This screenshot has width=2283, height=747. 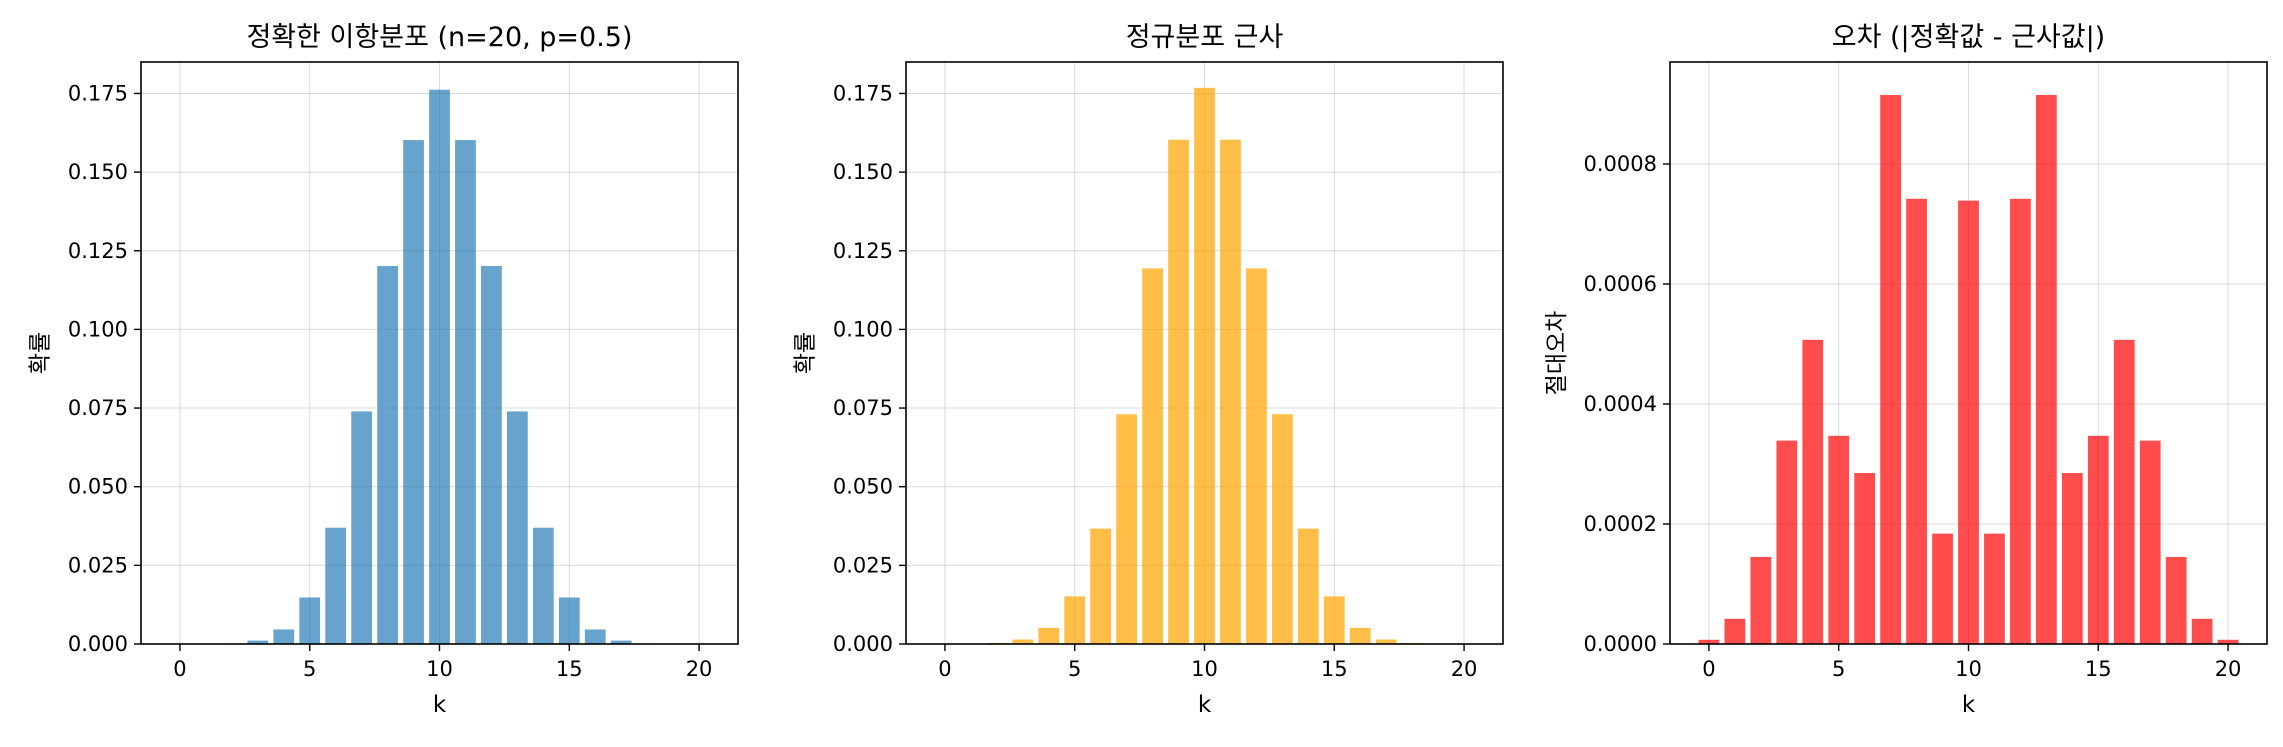 I want to click on y-tick-label: 0.0004, so click(x=1620, y=404).